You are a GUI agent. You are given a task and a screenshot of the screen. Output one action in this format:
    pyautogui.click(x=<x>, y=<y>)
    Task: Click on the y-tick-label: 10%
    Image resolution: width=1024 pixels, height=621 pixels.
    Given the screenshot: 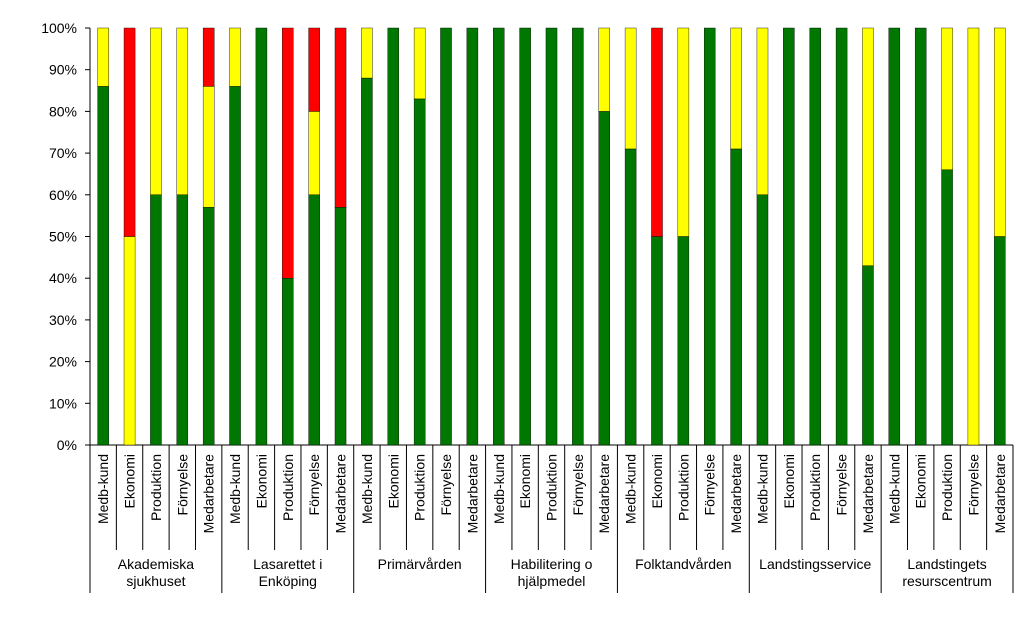 What is the action you would take?
    pyautogui.click(x=63, y=403)
    